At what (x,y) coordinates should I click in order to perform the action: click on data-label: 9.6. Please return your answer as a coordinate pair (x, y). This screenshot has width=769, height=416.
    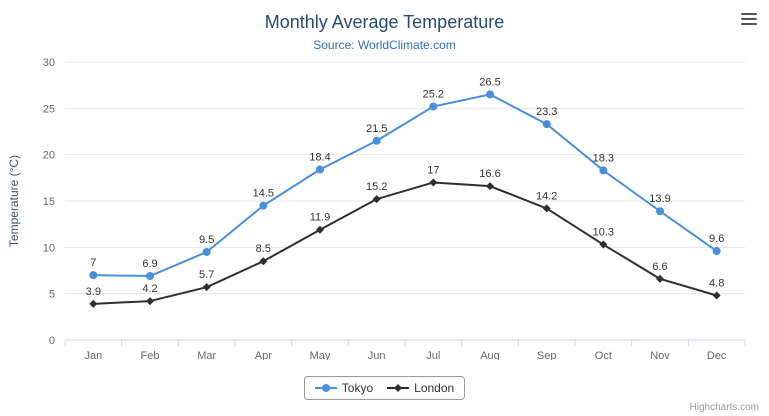
    Looking at the image, I should click on (716, 239).